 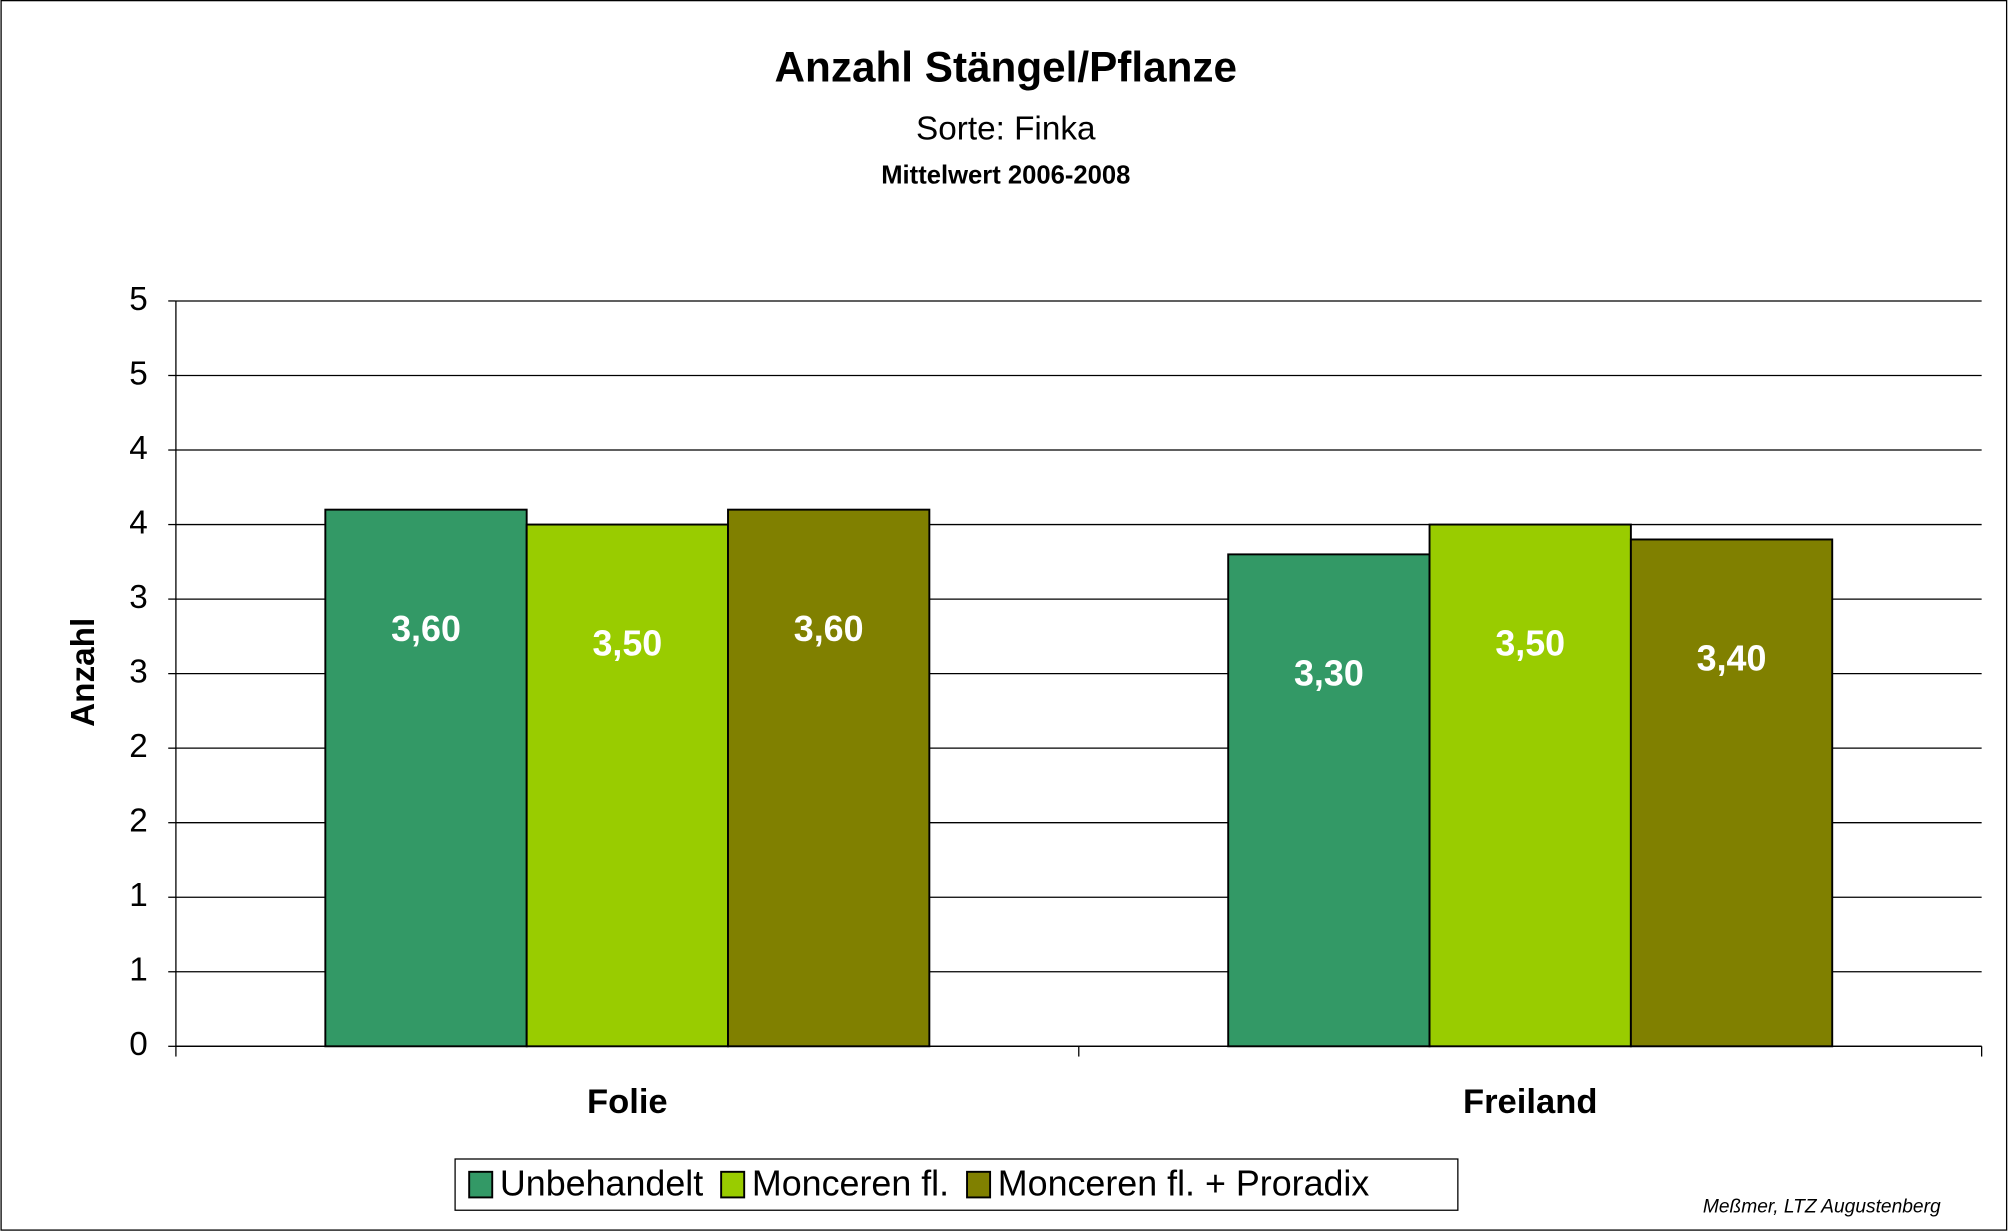 What do you see at coordinates (627, 1102) in the screenshot?
I see `x-tick-label: Folie` at bounding box center [627, 1102].